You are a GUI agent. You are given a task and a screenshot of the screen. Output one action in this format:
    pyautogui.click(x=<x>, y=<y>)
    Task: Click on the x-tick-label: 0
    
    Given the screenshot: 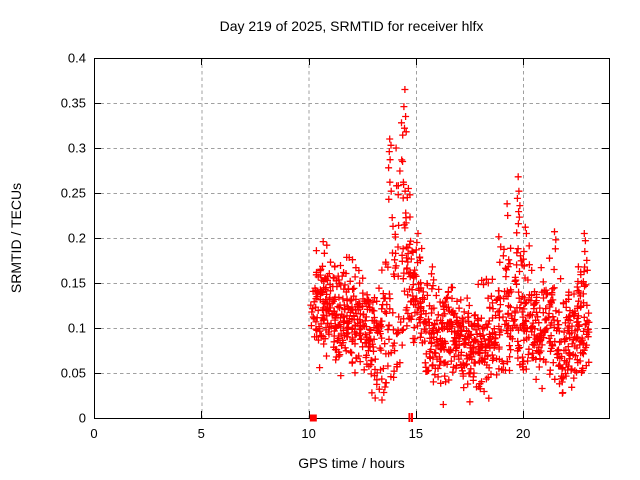 What is the action you would take?
    pyautogui.click(x=93, y=433)
    